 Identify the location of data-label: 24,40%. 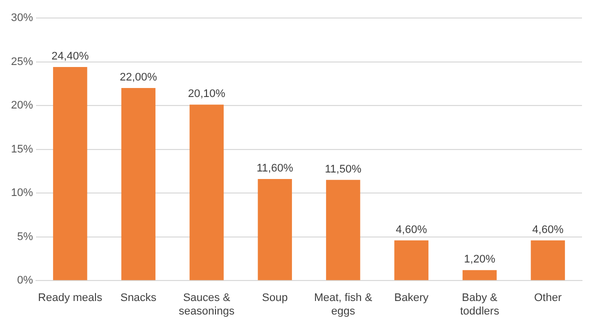
(70, 56).